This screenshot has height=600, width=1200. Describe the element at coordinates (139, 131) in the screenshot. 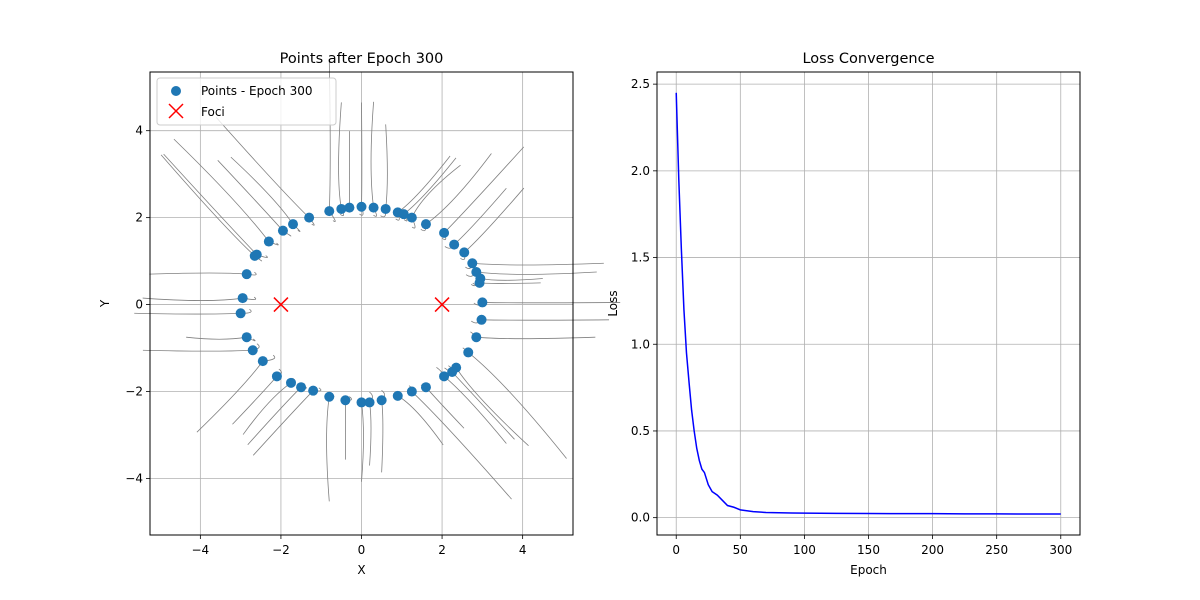

I see `y-tick-label: 4` at that location.